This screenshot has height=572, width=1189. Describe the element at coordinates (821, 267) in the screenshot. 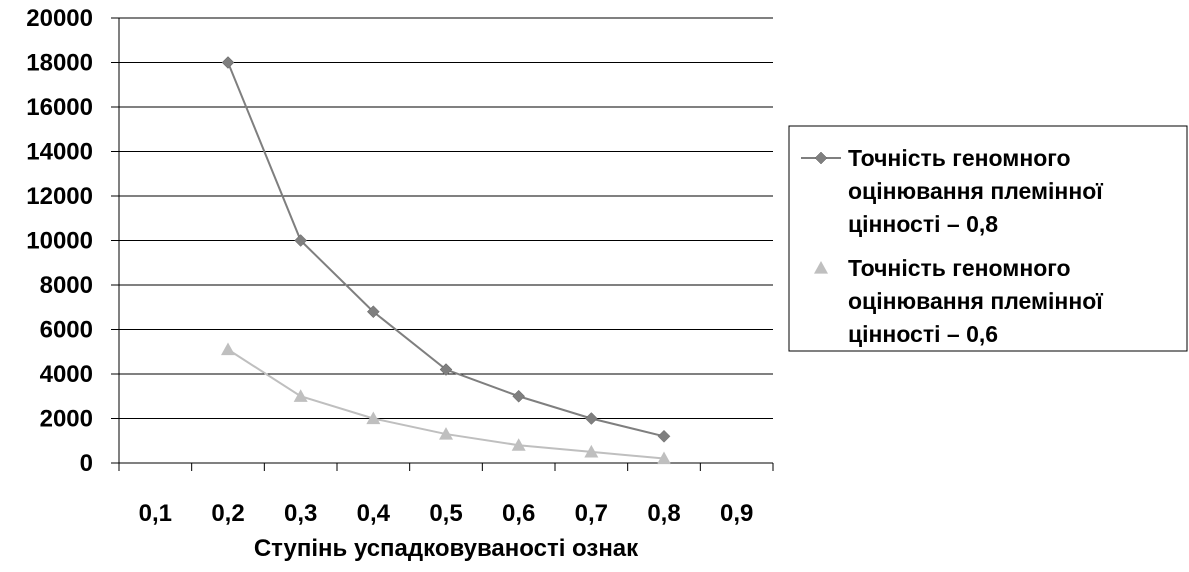

I see `legend-triangle-marker` at that location.